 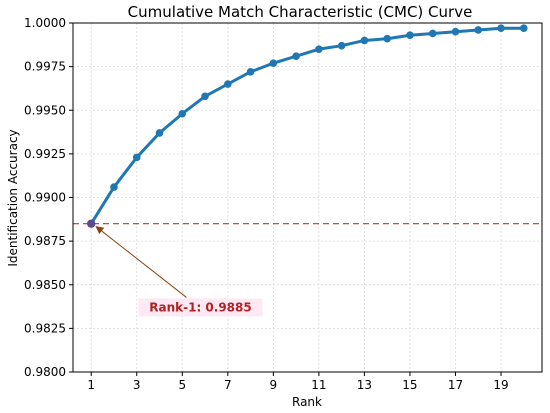 I want to click on y-tick-label: 0.9950, so click(x=45, y=110).